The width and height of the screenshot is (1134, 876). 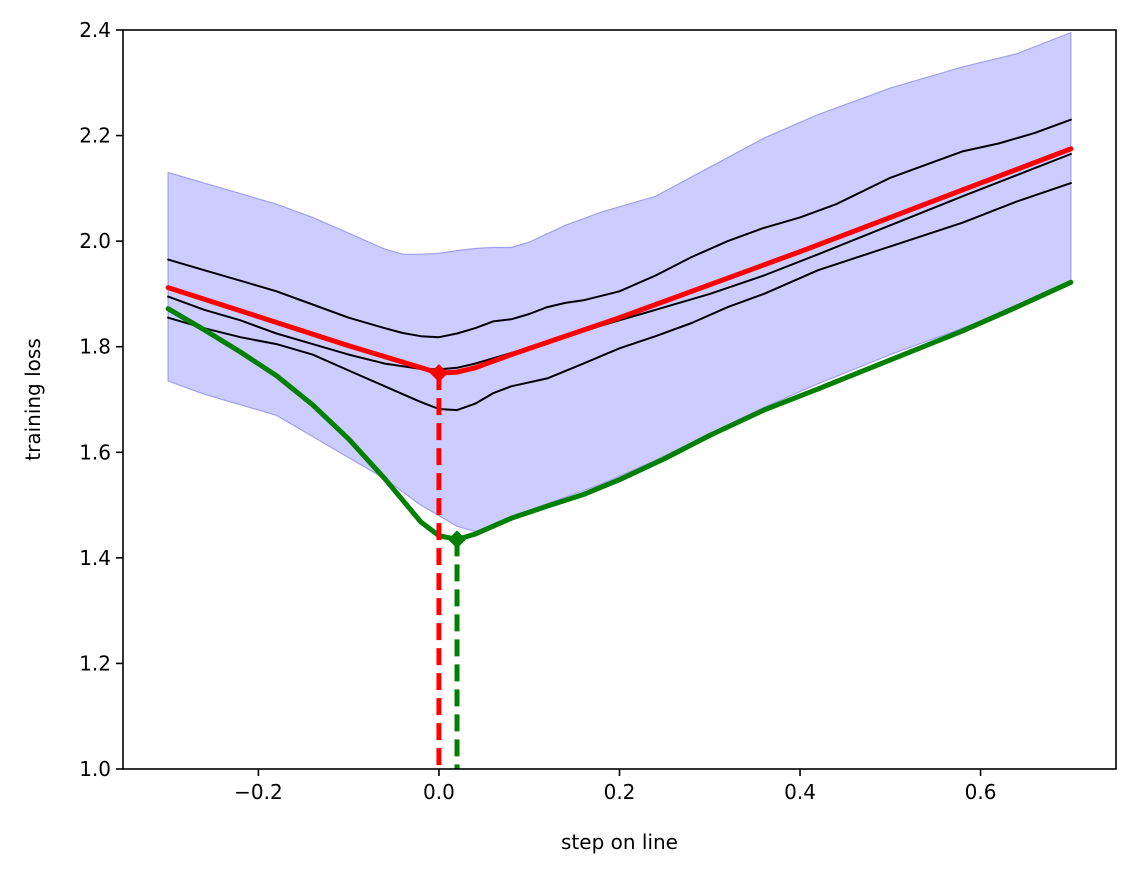 What do you see at coordinates (620, 792) in the screenshot?
I see `x-tick-label: 0.2` at bounding box center [620, 792].